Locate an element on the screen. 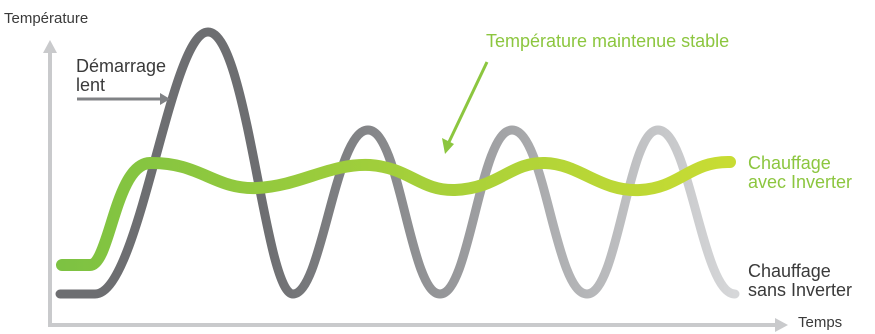  arrowhead-up-icon is located at coordinates (50, 46).